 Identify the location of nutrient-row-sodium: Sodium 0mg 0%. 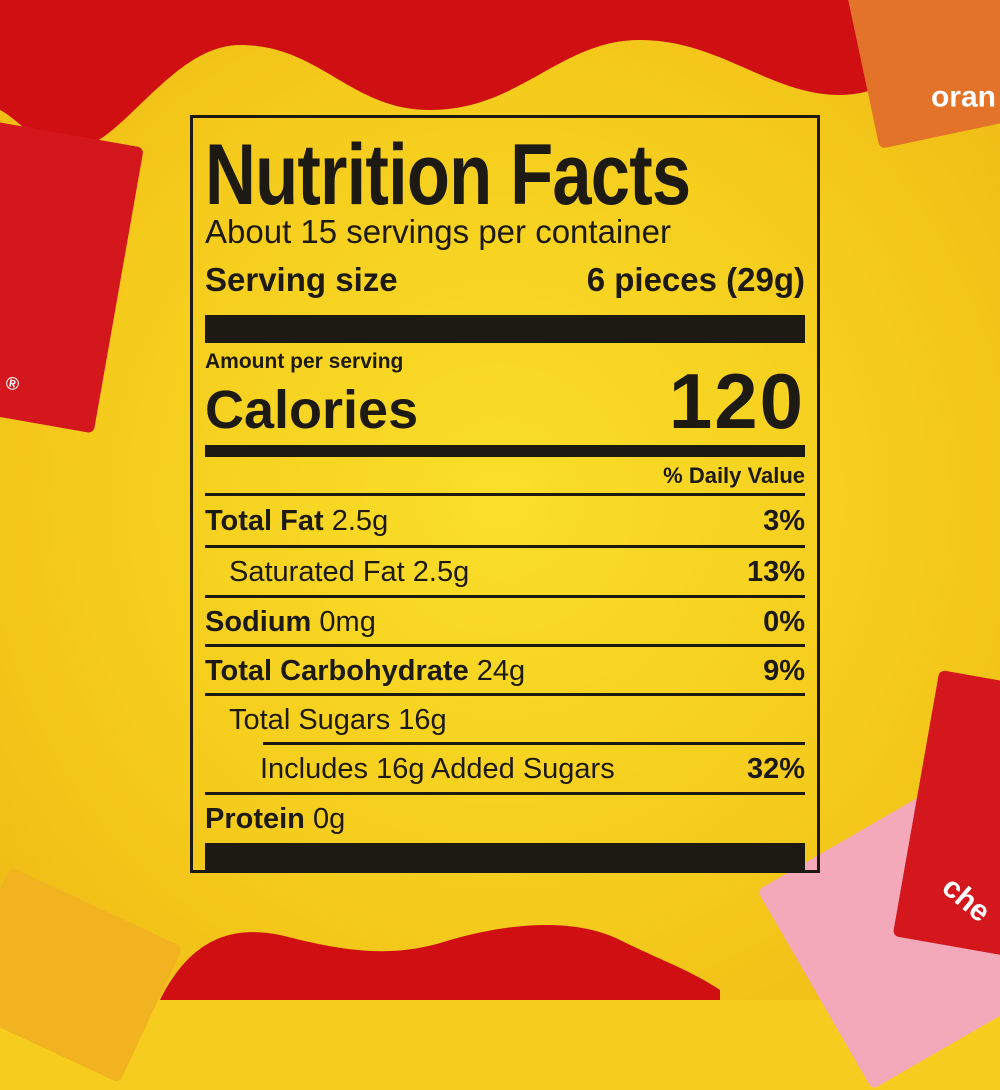
(505, 622).